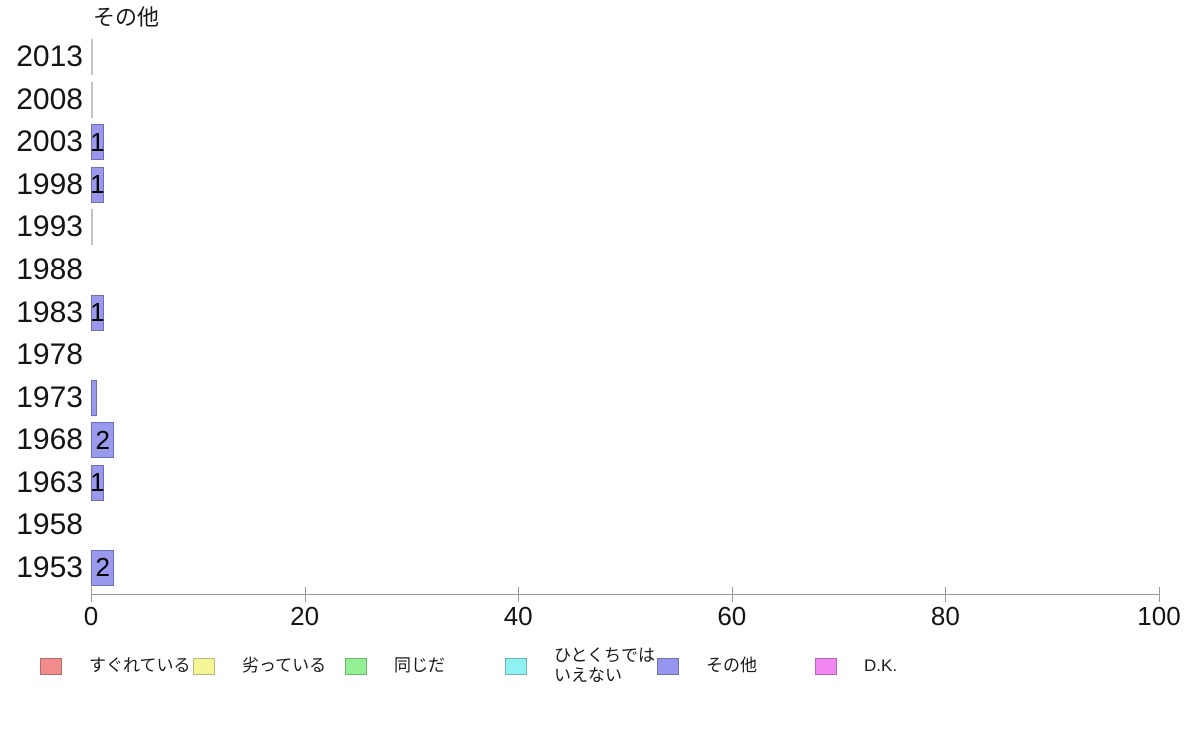 This screenshot has height=736, width=1188. What do you see at coordinates (625, 594) in the screenshot?
I see `x-axis-line` at bounding box center [625, 594].